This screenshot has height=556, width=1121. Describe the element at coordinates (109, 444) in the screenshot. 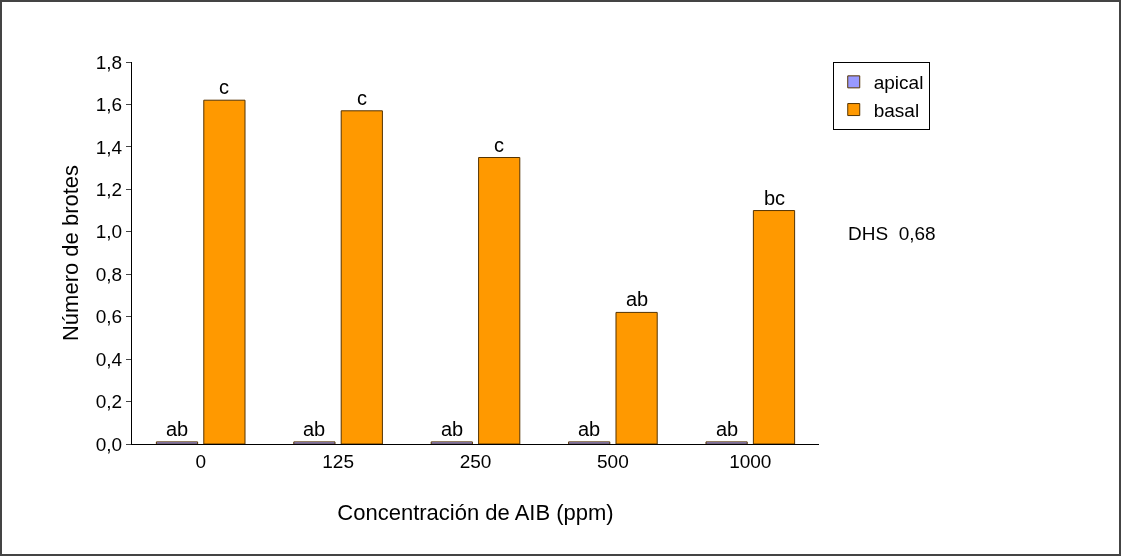

I see `y-tick-label: 0,0` at that location.